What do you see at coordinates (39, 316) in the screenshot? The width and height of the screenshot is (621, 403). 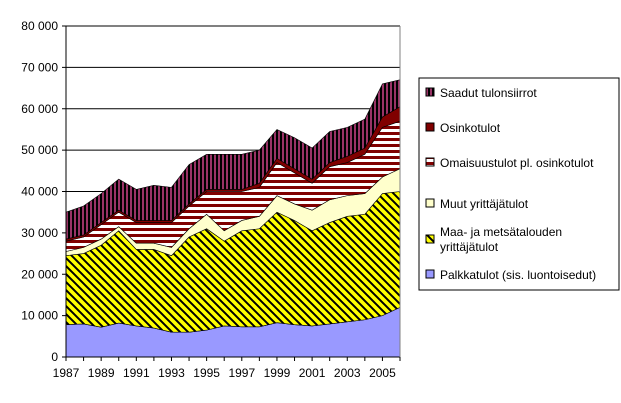 I see `y-tick-label: 10 000` at bounding box center [39, 316].